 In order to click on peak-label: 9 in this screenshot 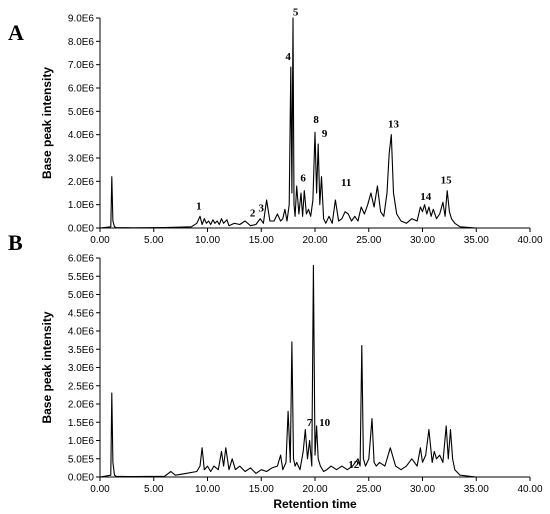, I will do `click(325, 134)`.